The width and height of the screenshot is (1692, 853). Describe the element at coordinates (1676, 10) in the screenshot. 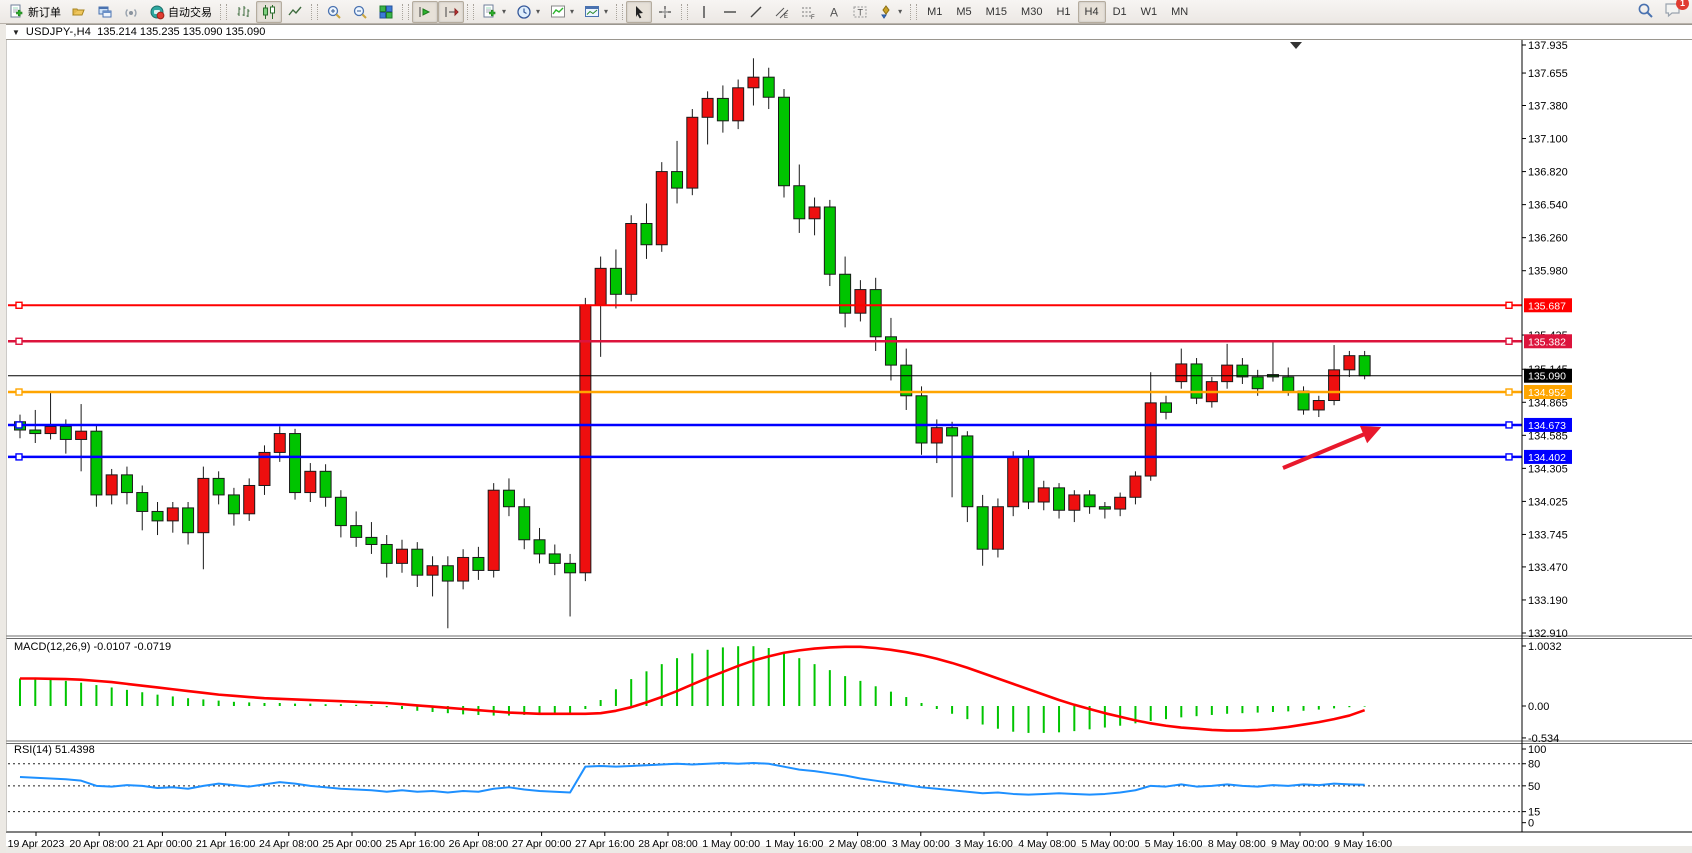

I see `notifications-button: 1` at that location.